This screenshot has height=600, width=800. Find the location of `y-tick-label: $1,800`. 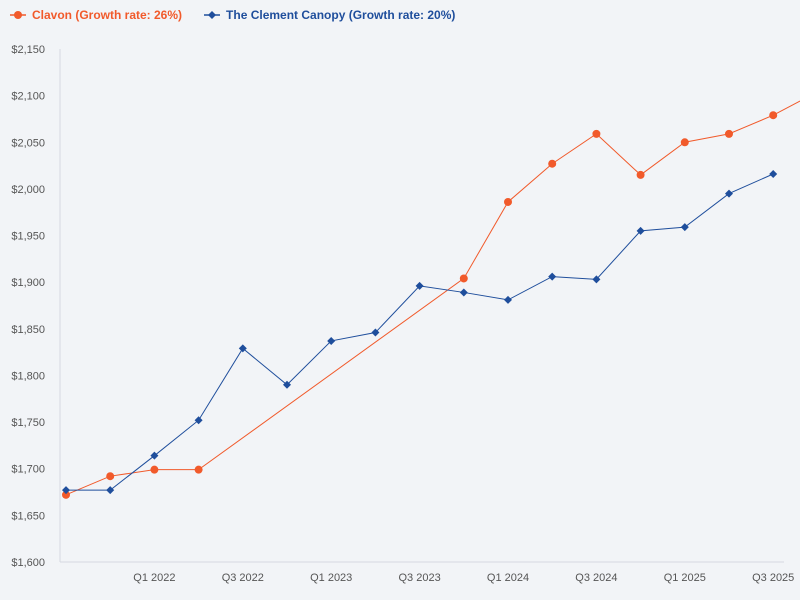

y-tick-label: $1,800 is located at coordinates (28, 376).